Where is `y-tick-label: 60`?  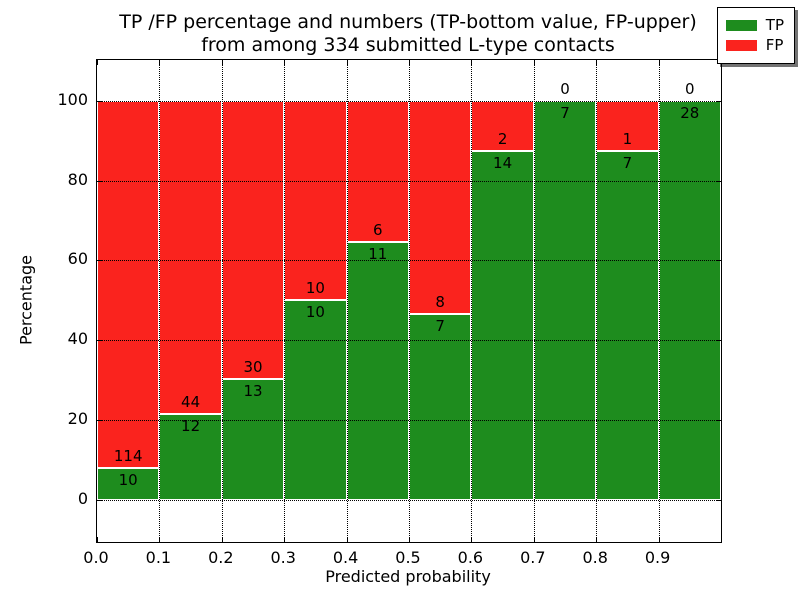
y-tick-label: 60 is located at coordinates (77, 259).